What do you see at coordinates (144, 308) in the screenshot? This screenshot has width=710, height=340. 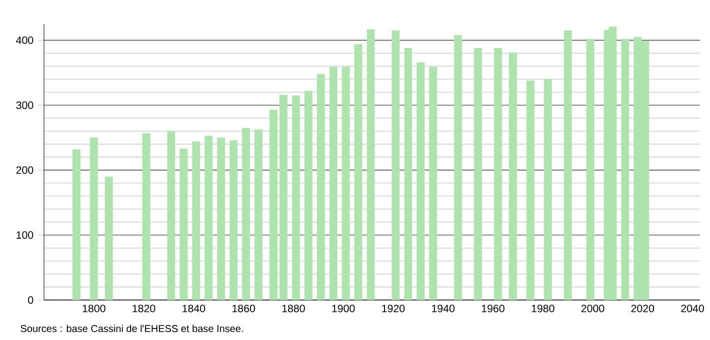 I see `x-tick-label: 1820` at bounding box center [144, 308].